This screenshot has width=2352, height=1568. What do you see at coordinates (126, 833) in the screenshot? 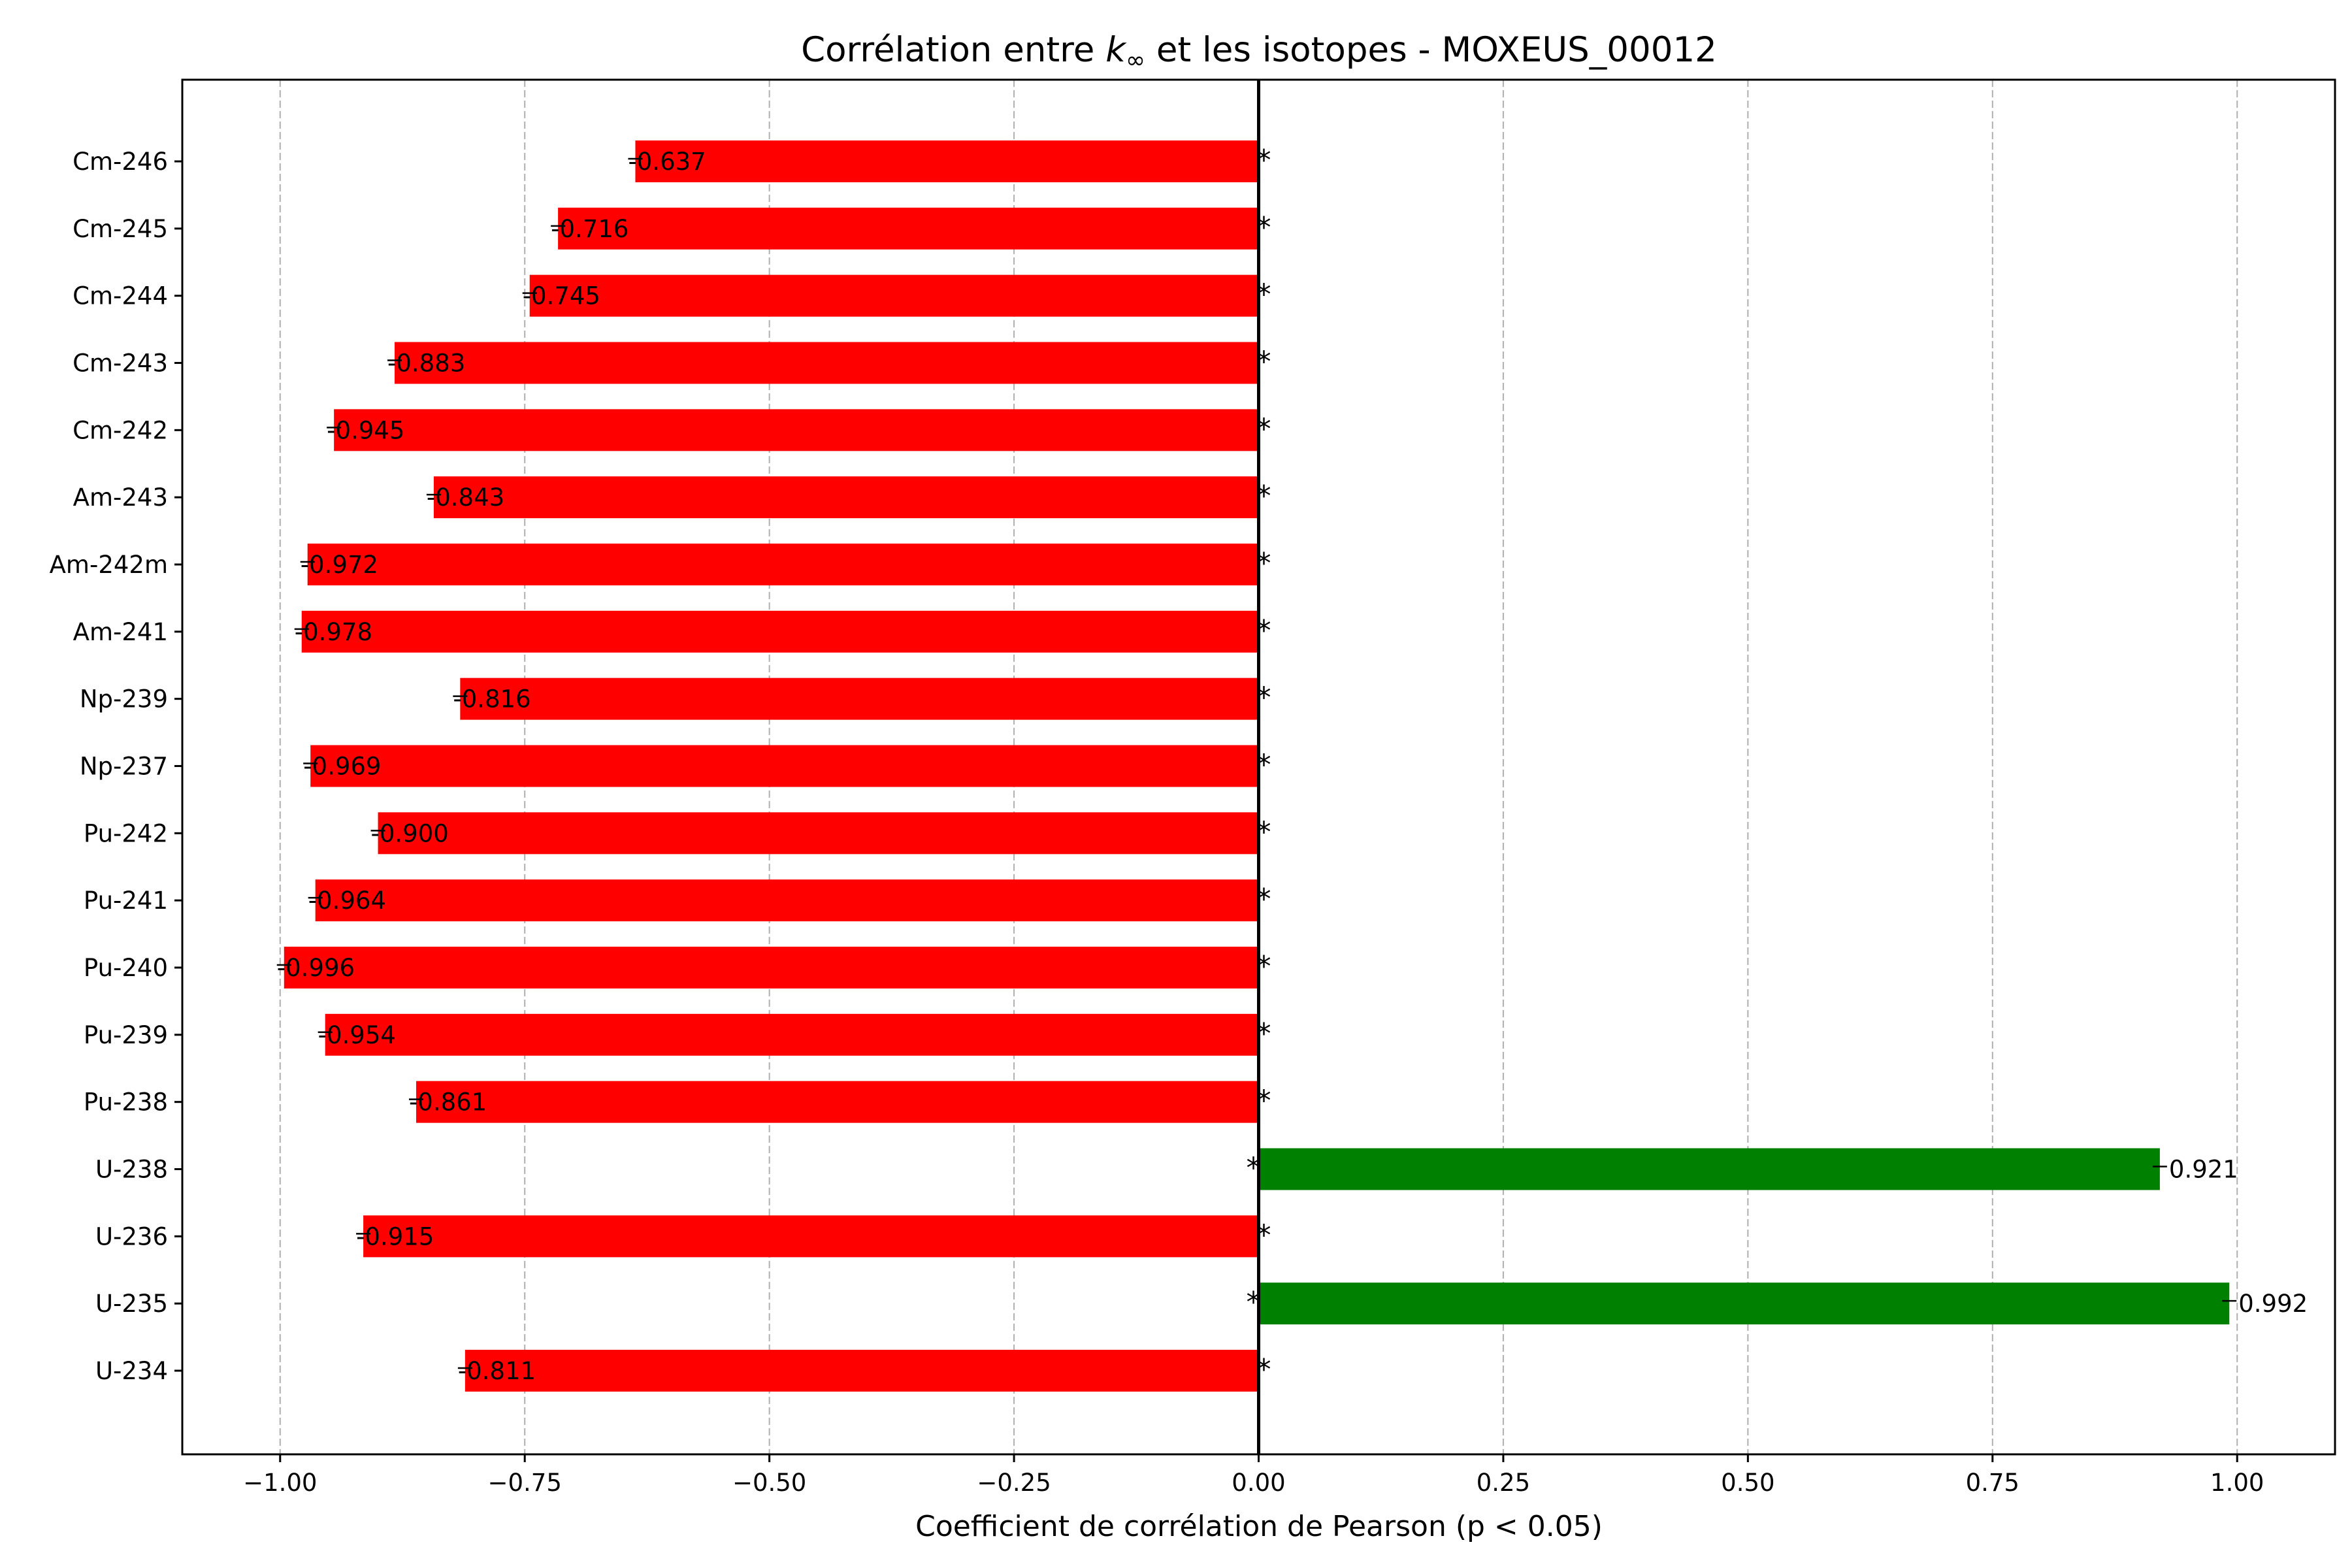
I see `y-tick-label: Pu-242` at bounding box center [126, 833].